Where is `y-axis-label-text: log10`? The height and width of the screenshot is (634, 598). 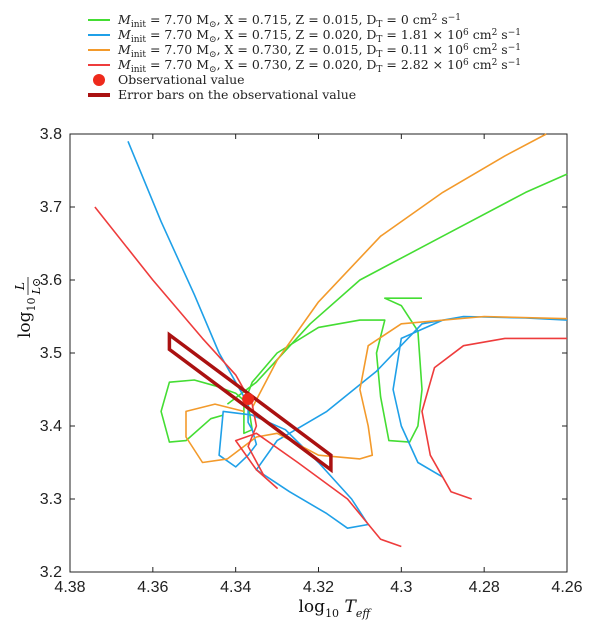 y-axis-label-text: log10 is located at coordinates (26, 317).